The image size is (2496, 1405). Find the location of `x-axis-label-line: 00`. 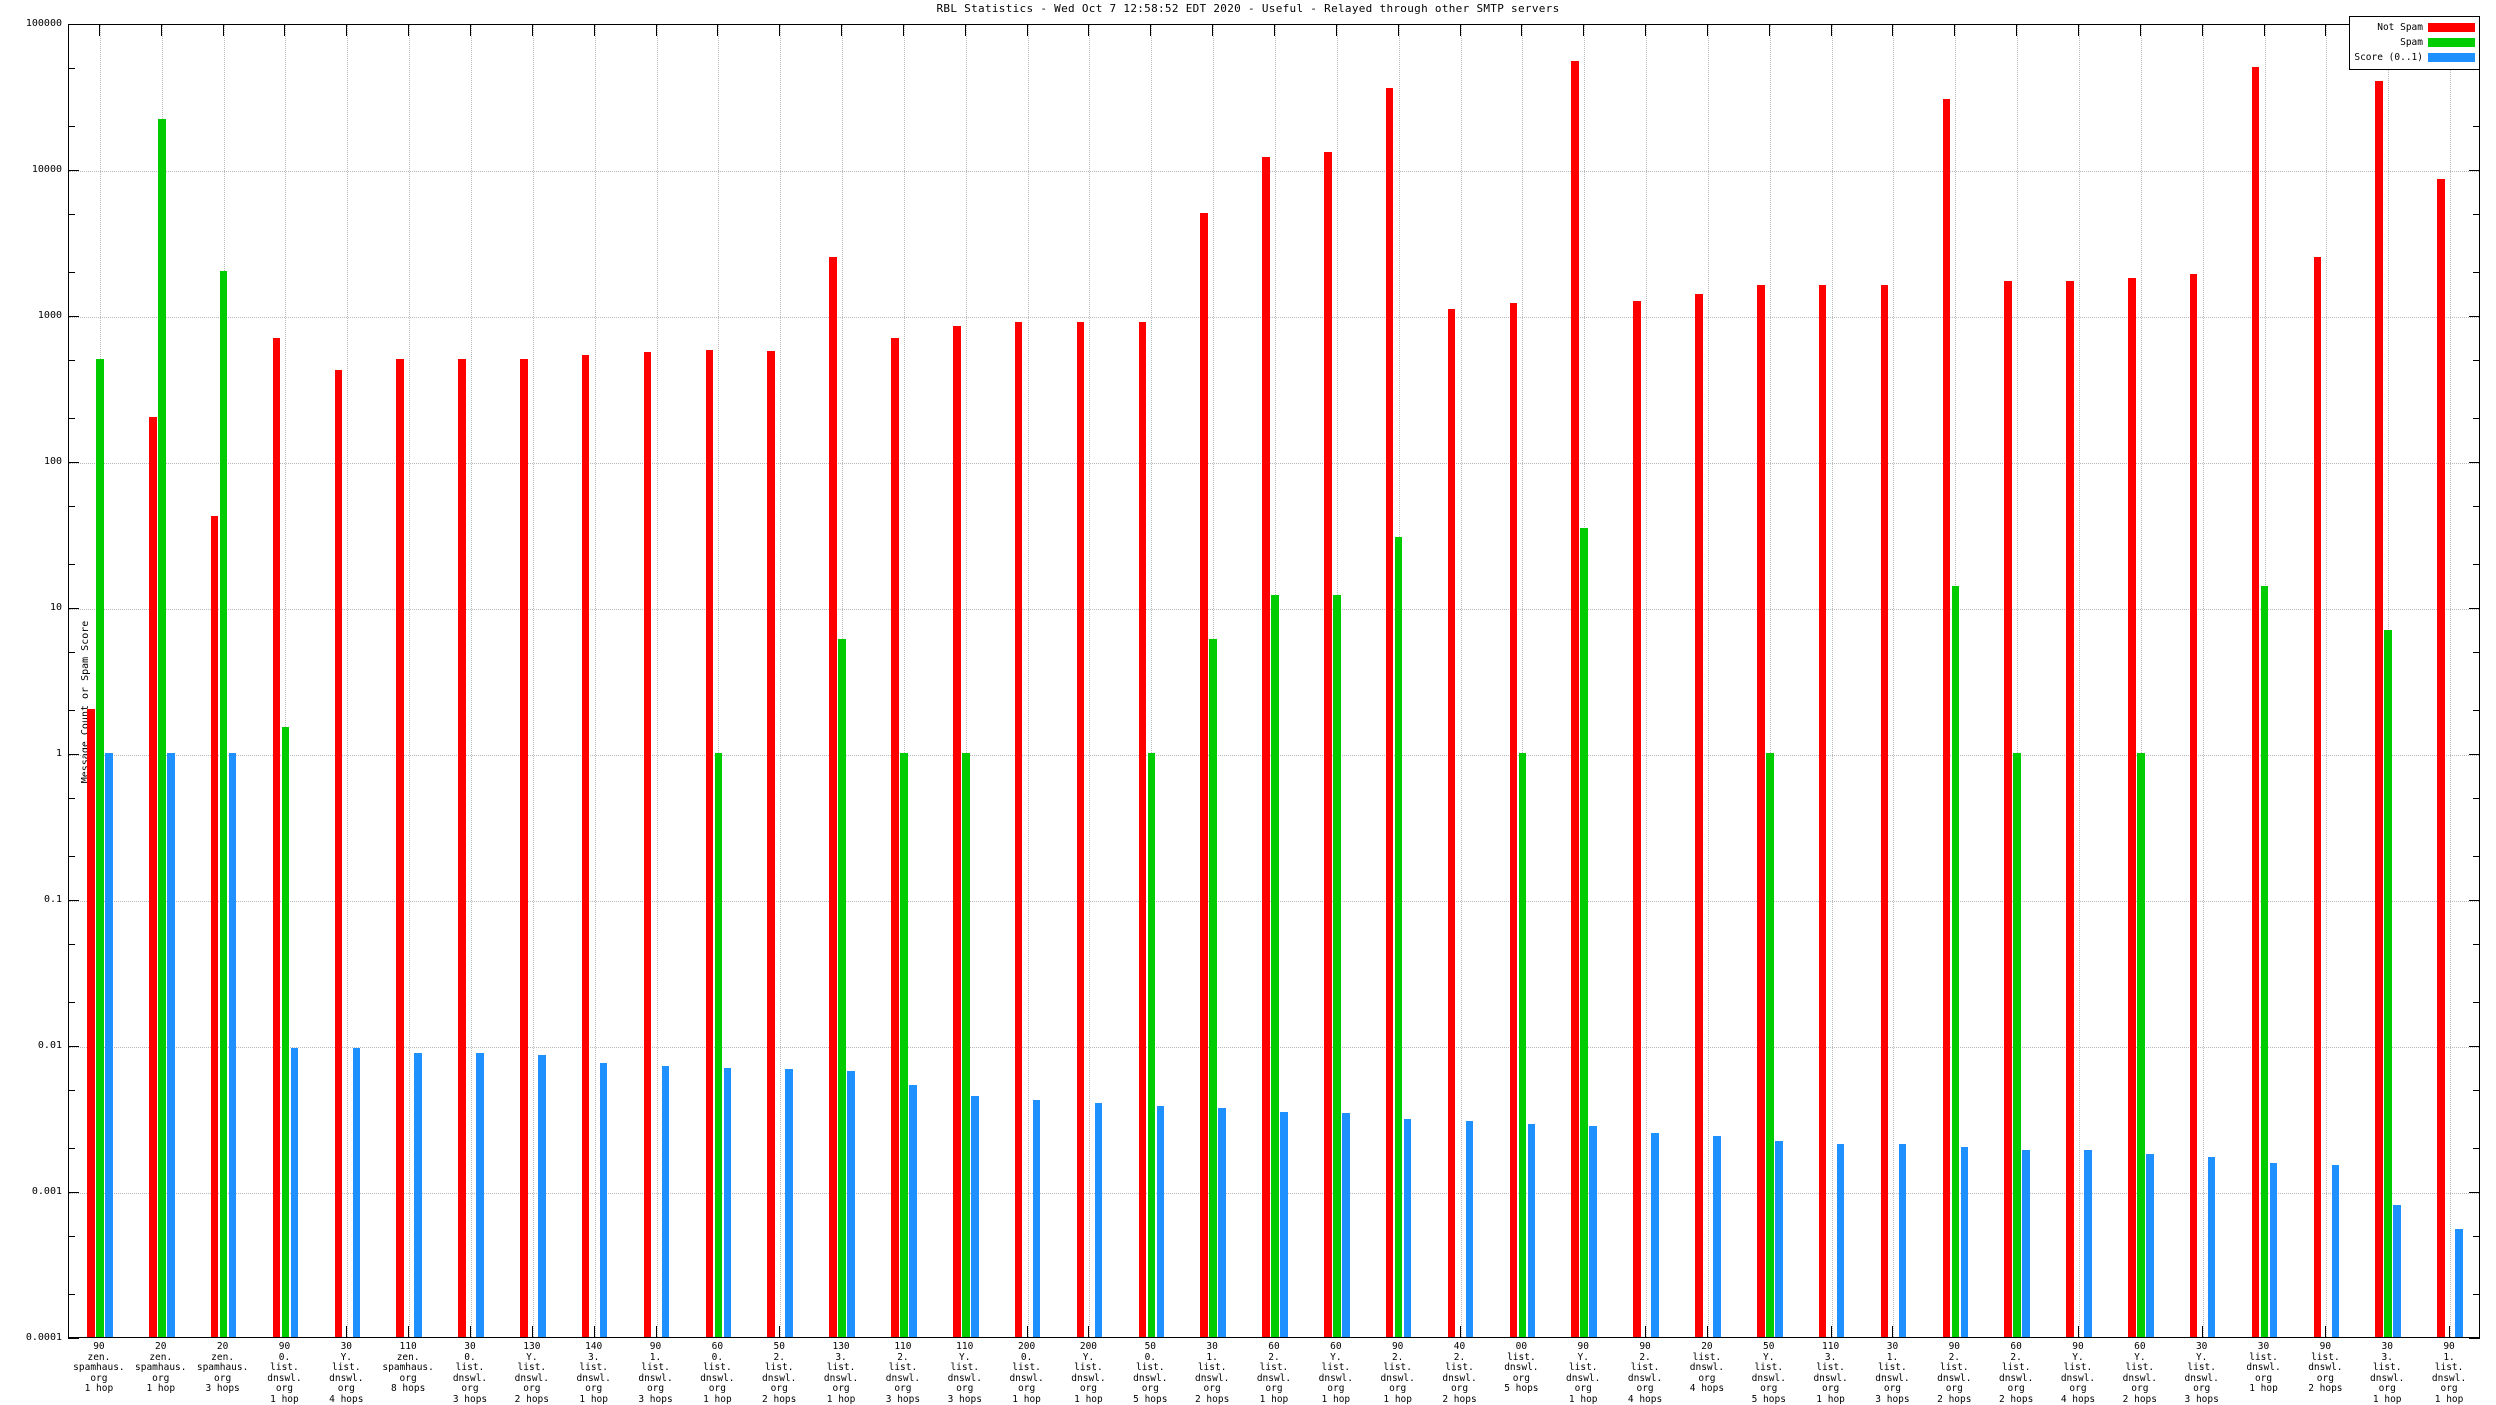

x-axis-label-line: 00 is located at coordinates (1521, 1347).